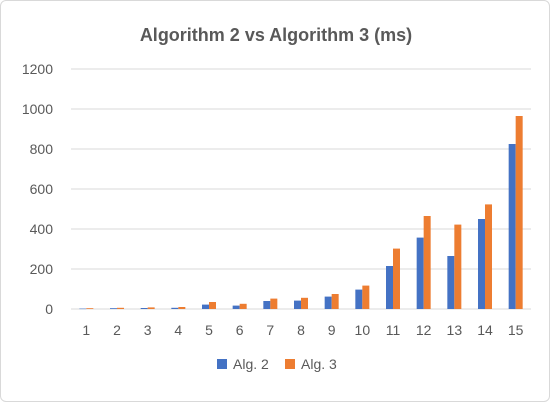 This screenshot has width=550, height=406. What do you see at coordinates (42, 229) in the screenshot?
I see `y-tick-label: 400` at bounding box center [42, 229].